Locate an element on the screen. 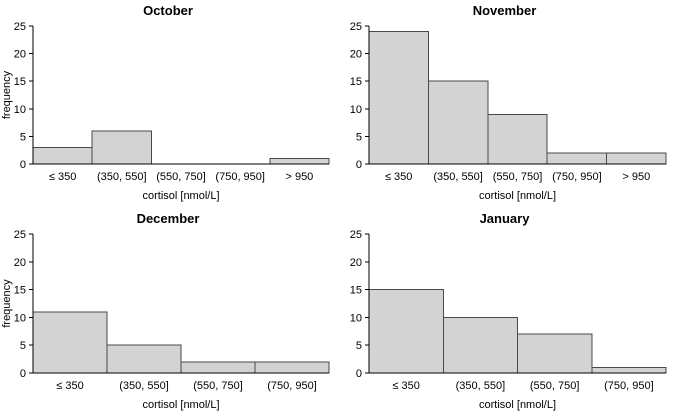 This screenshot has width=673, height=417. chart-title-october: October is located at coordinates (168, 10).